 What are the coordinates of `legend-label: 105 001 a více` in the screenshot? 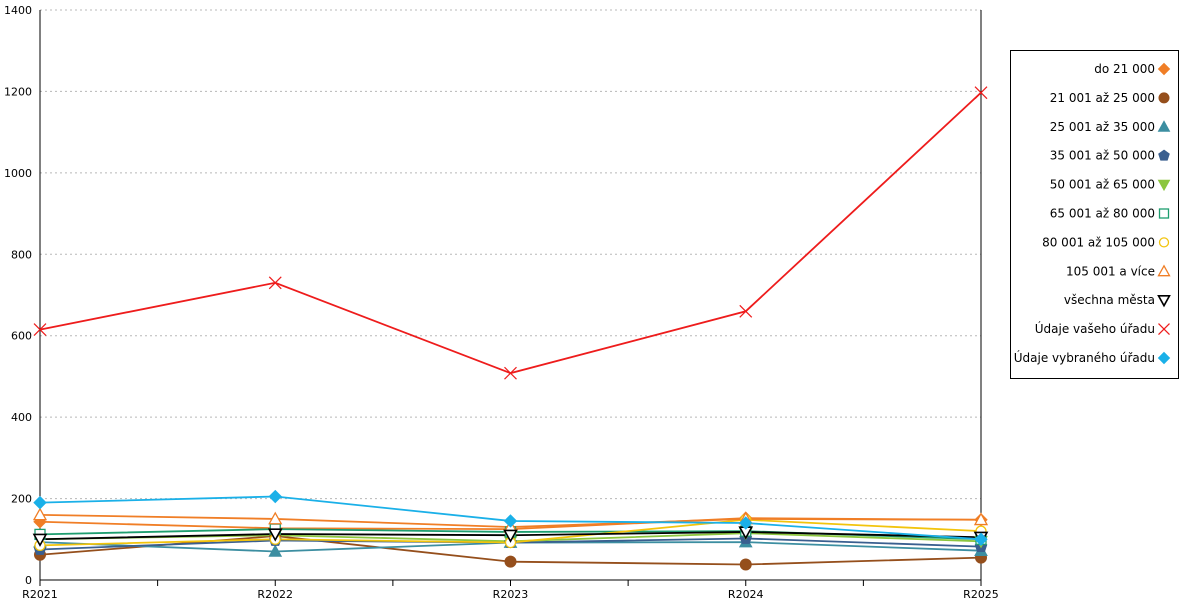 It's located at (1110, 271).